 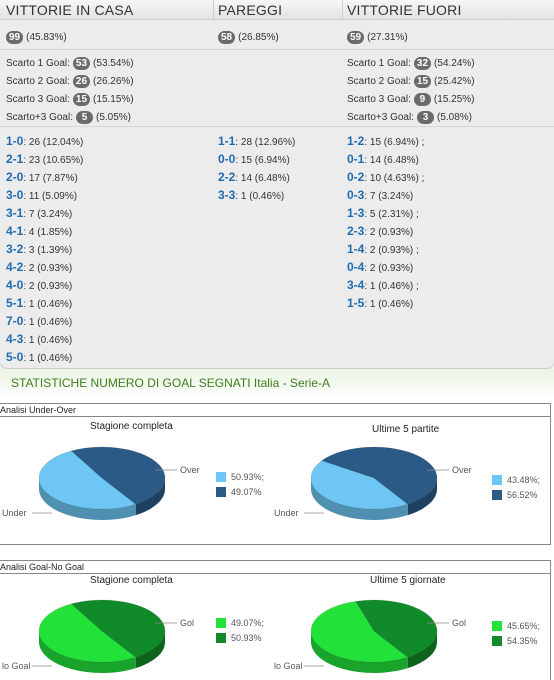 What do you see at coordinates (522, 495) in the screenshot?
I see `legend-label: 56.52%` at bounding box center [522, 495].